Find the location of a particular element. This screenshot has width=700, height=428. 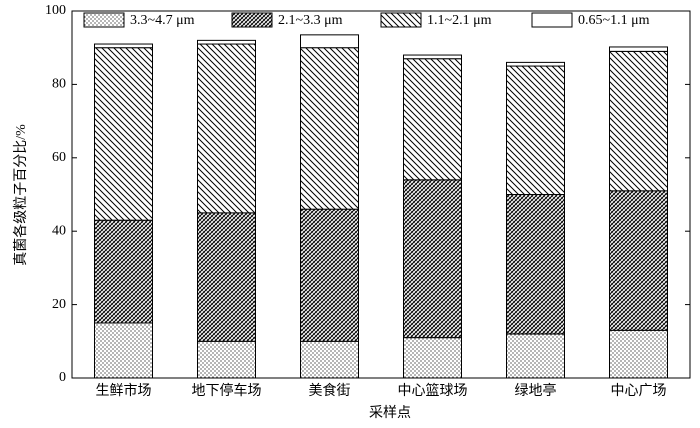

x-tick-label: 中心篮球场 is located at coordinates (433, 391).